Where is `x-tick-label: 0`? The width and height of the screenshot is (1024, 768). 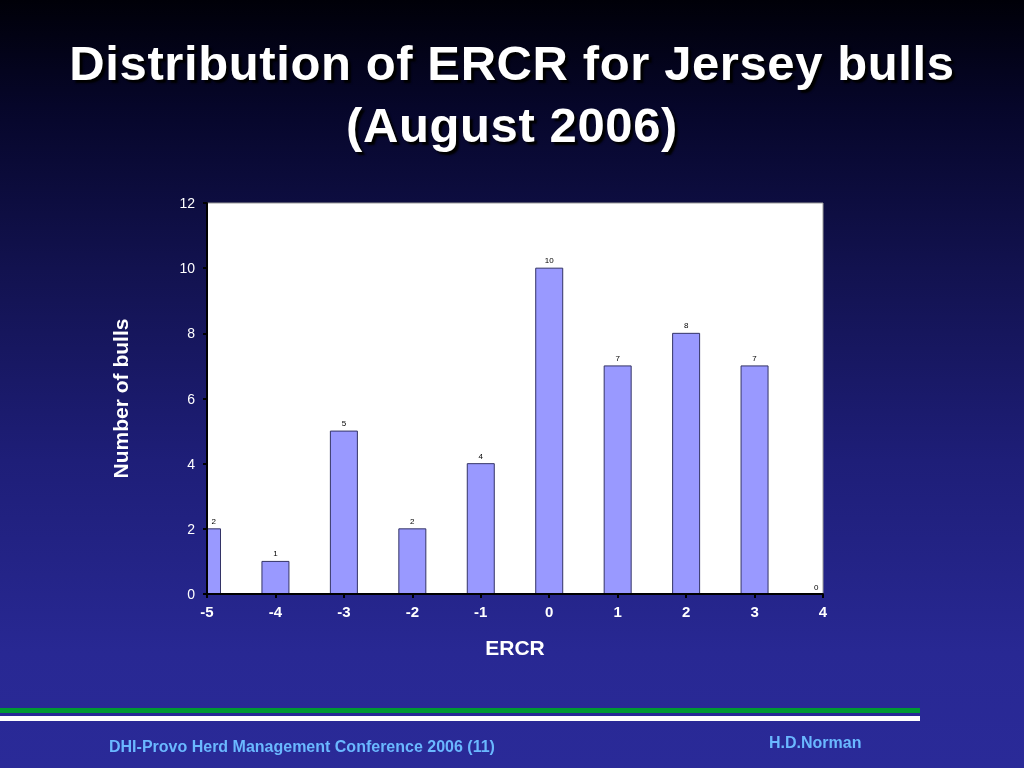 x-tick-label: 0 is located at coordinates (549, 611).